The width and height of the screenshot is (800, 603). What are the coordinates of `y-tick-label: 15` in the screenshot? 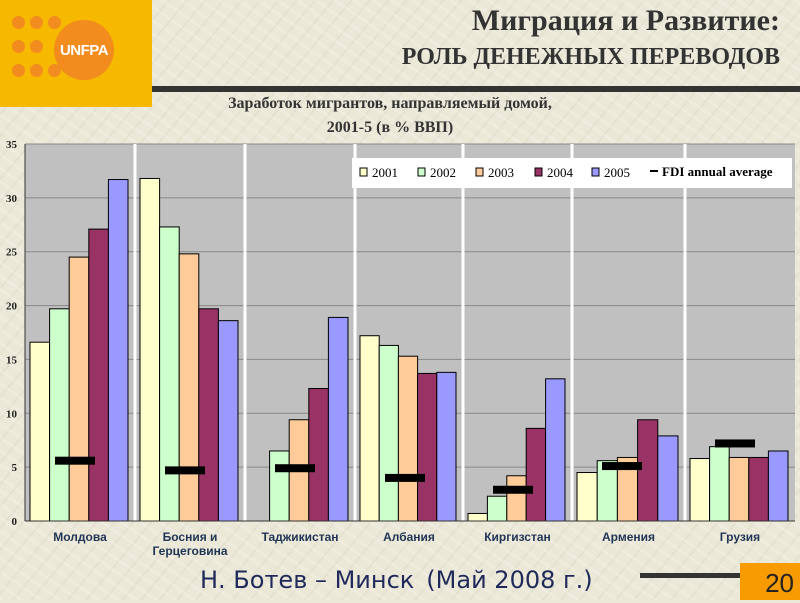 It's located at (12, 360).